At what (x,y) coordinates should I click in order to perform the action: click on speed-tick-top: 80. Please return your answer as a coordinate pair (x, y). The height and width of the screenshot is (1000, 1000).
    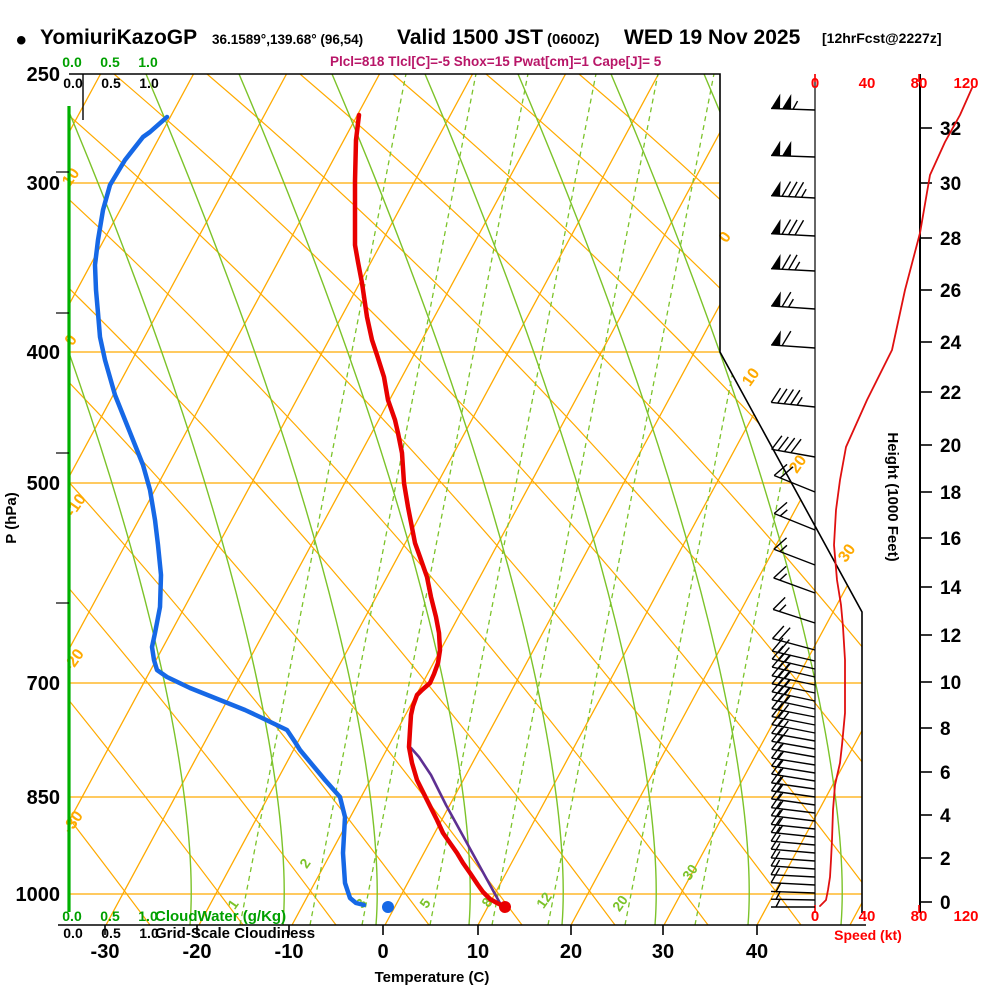
    Looking at the image, I should click on (919, 83).